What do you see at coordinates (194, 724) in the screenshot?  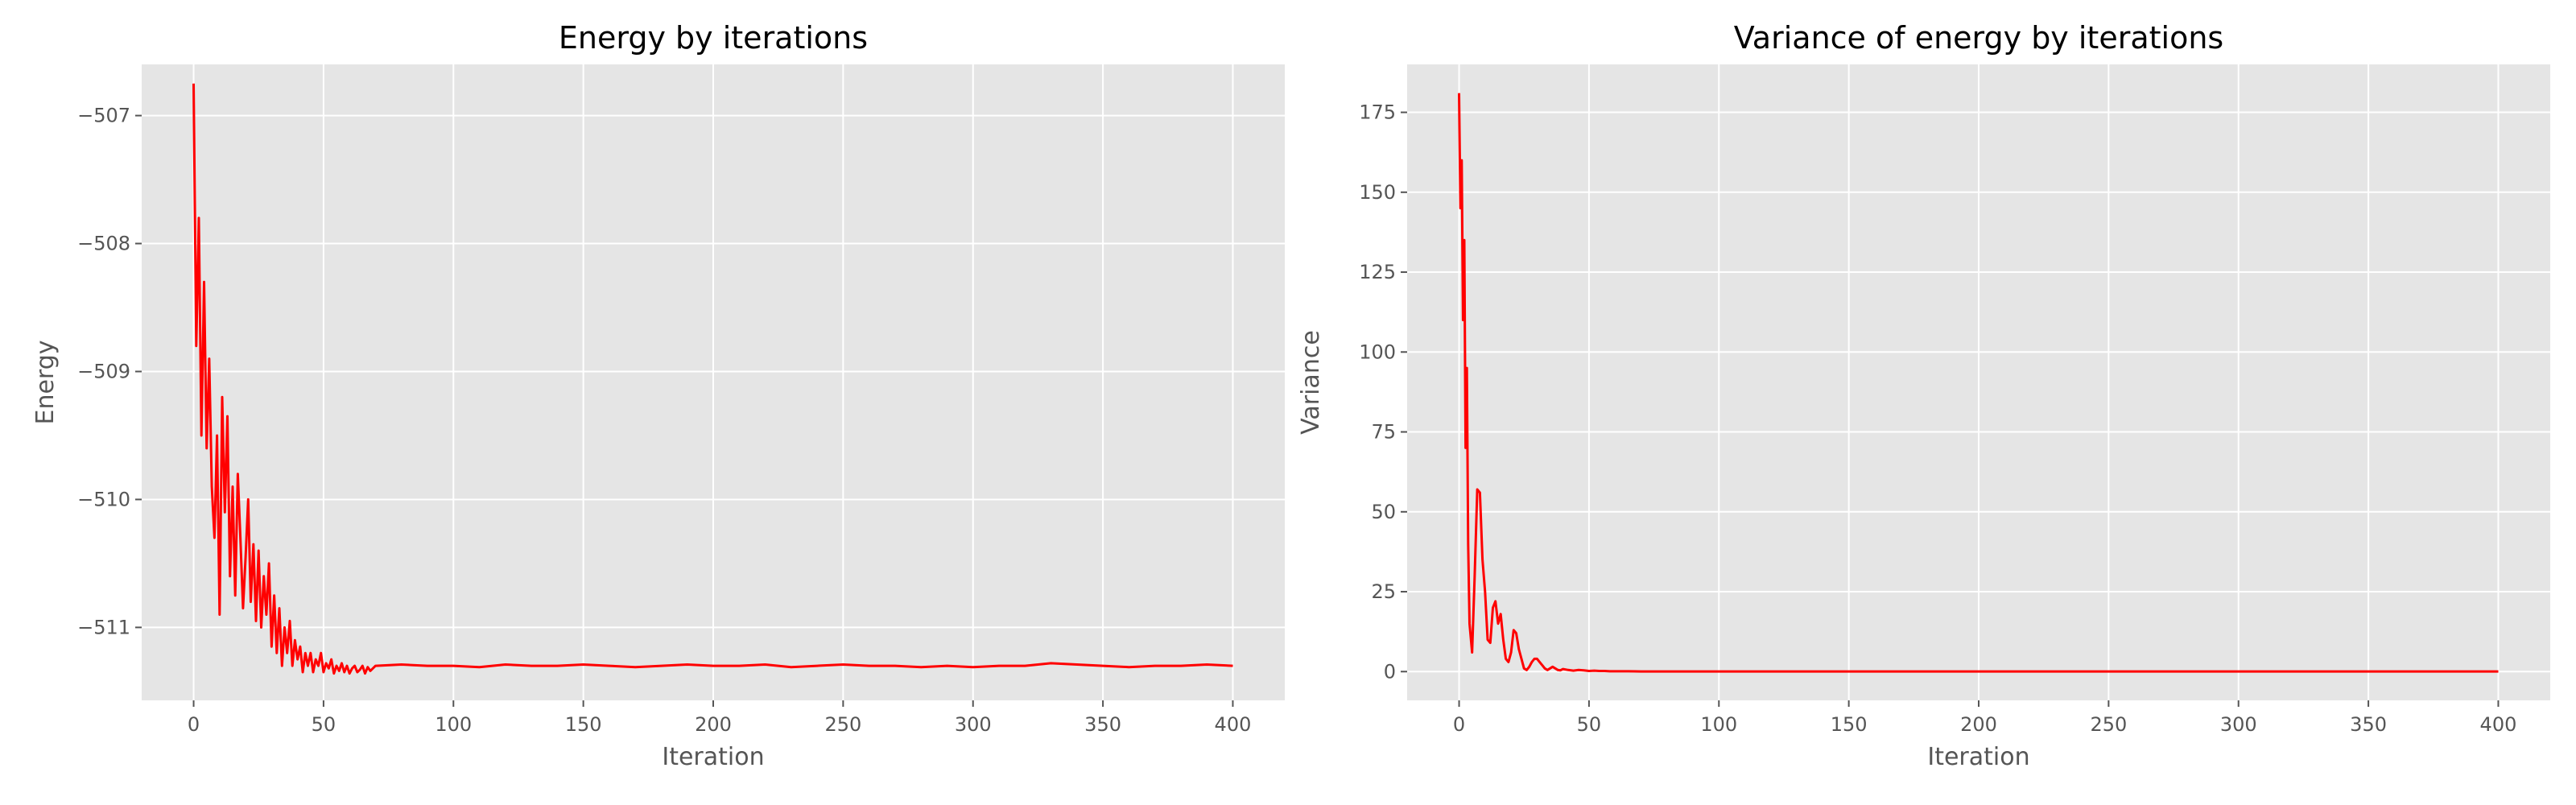 I see `energy-x-tick-label: 0` at bounding box center [194, 724].